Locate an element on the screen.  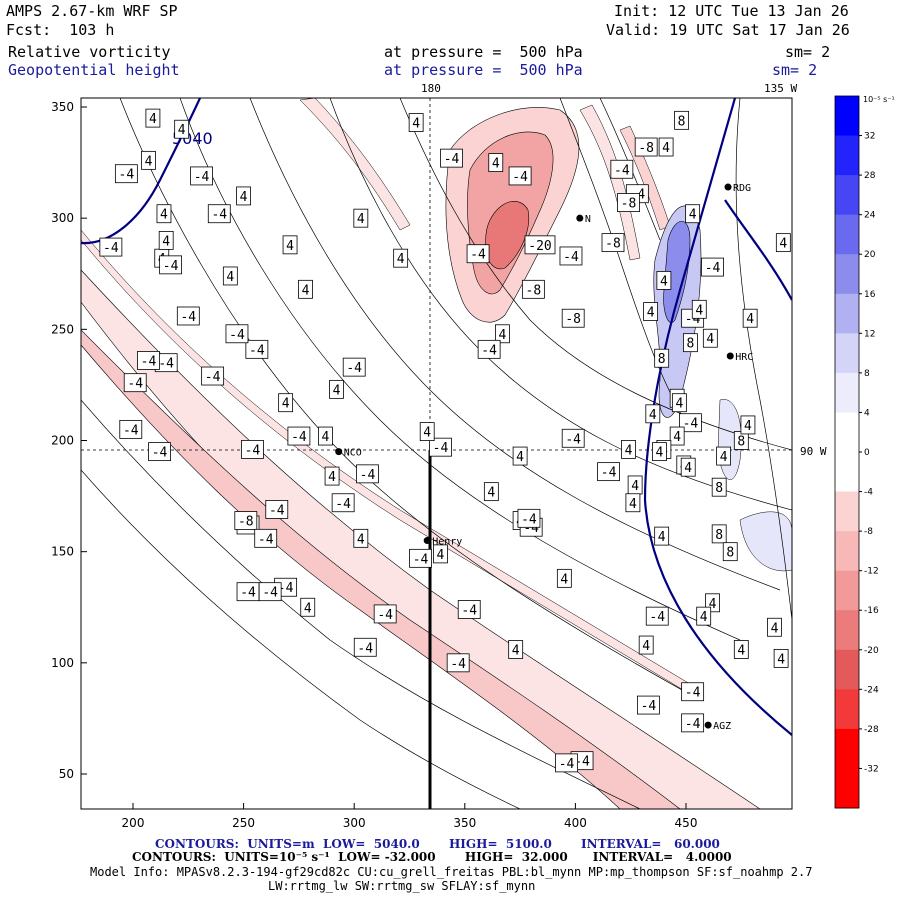
colorbar-cells is located at coordinates (847, 452).